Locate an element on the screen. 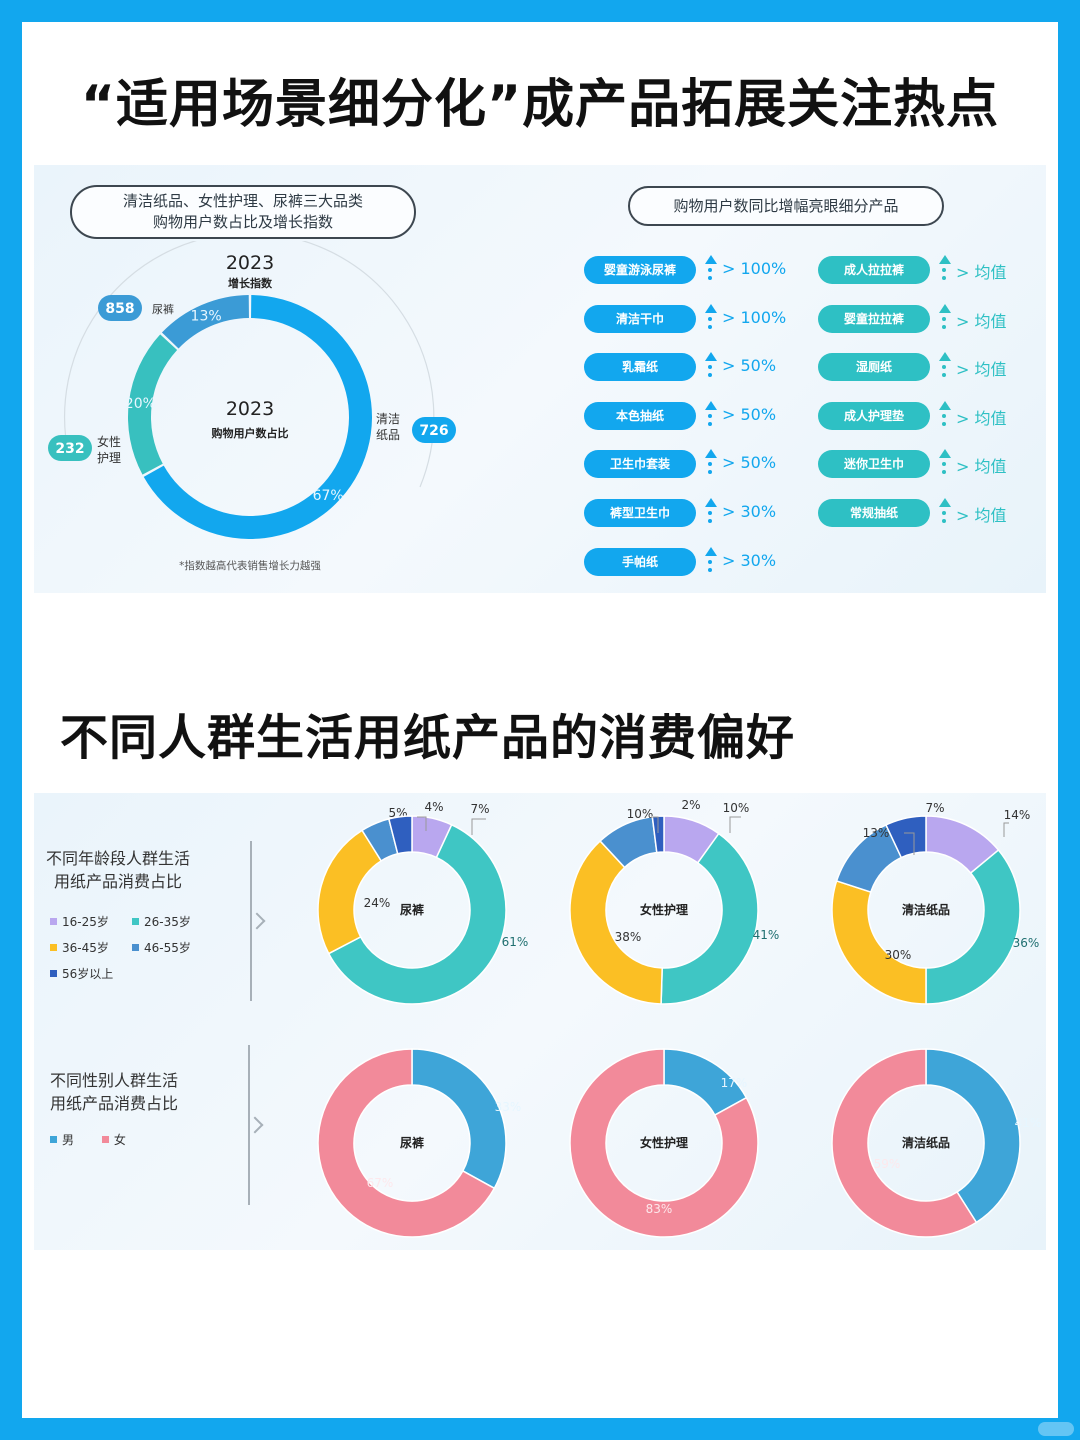  legend-female-label: 女 is located at coordinates (119, 1140).